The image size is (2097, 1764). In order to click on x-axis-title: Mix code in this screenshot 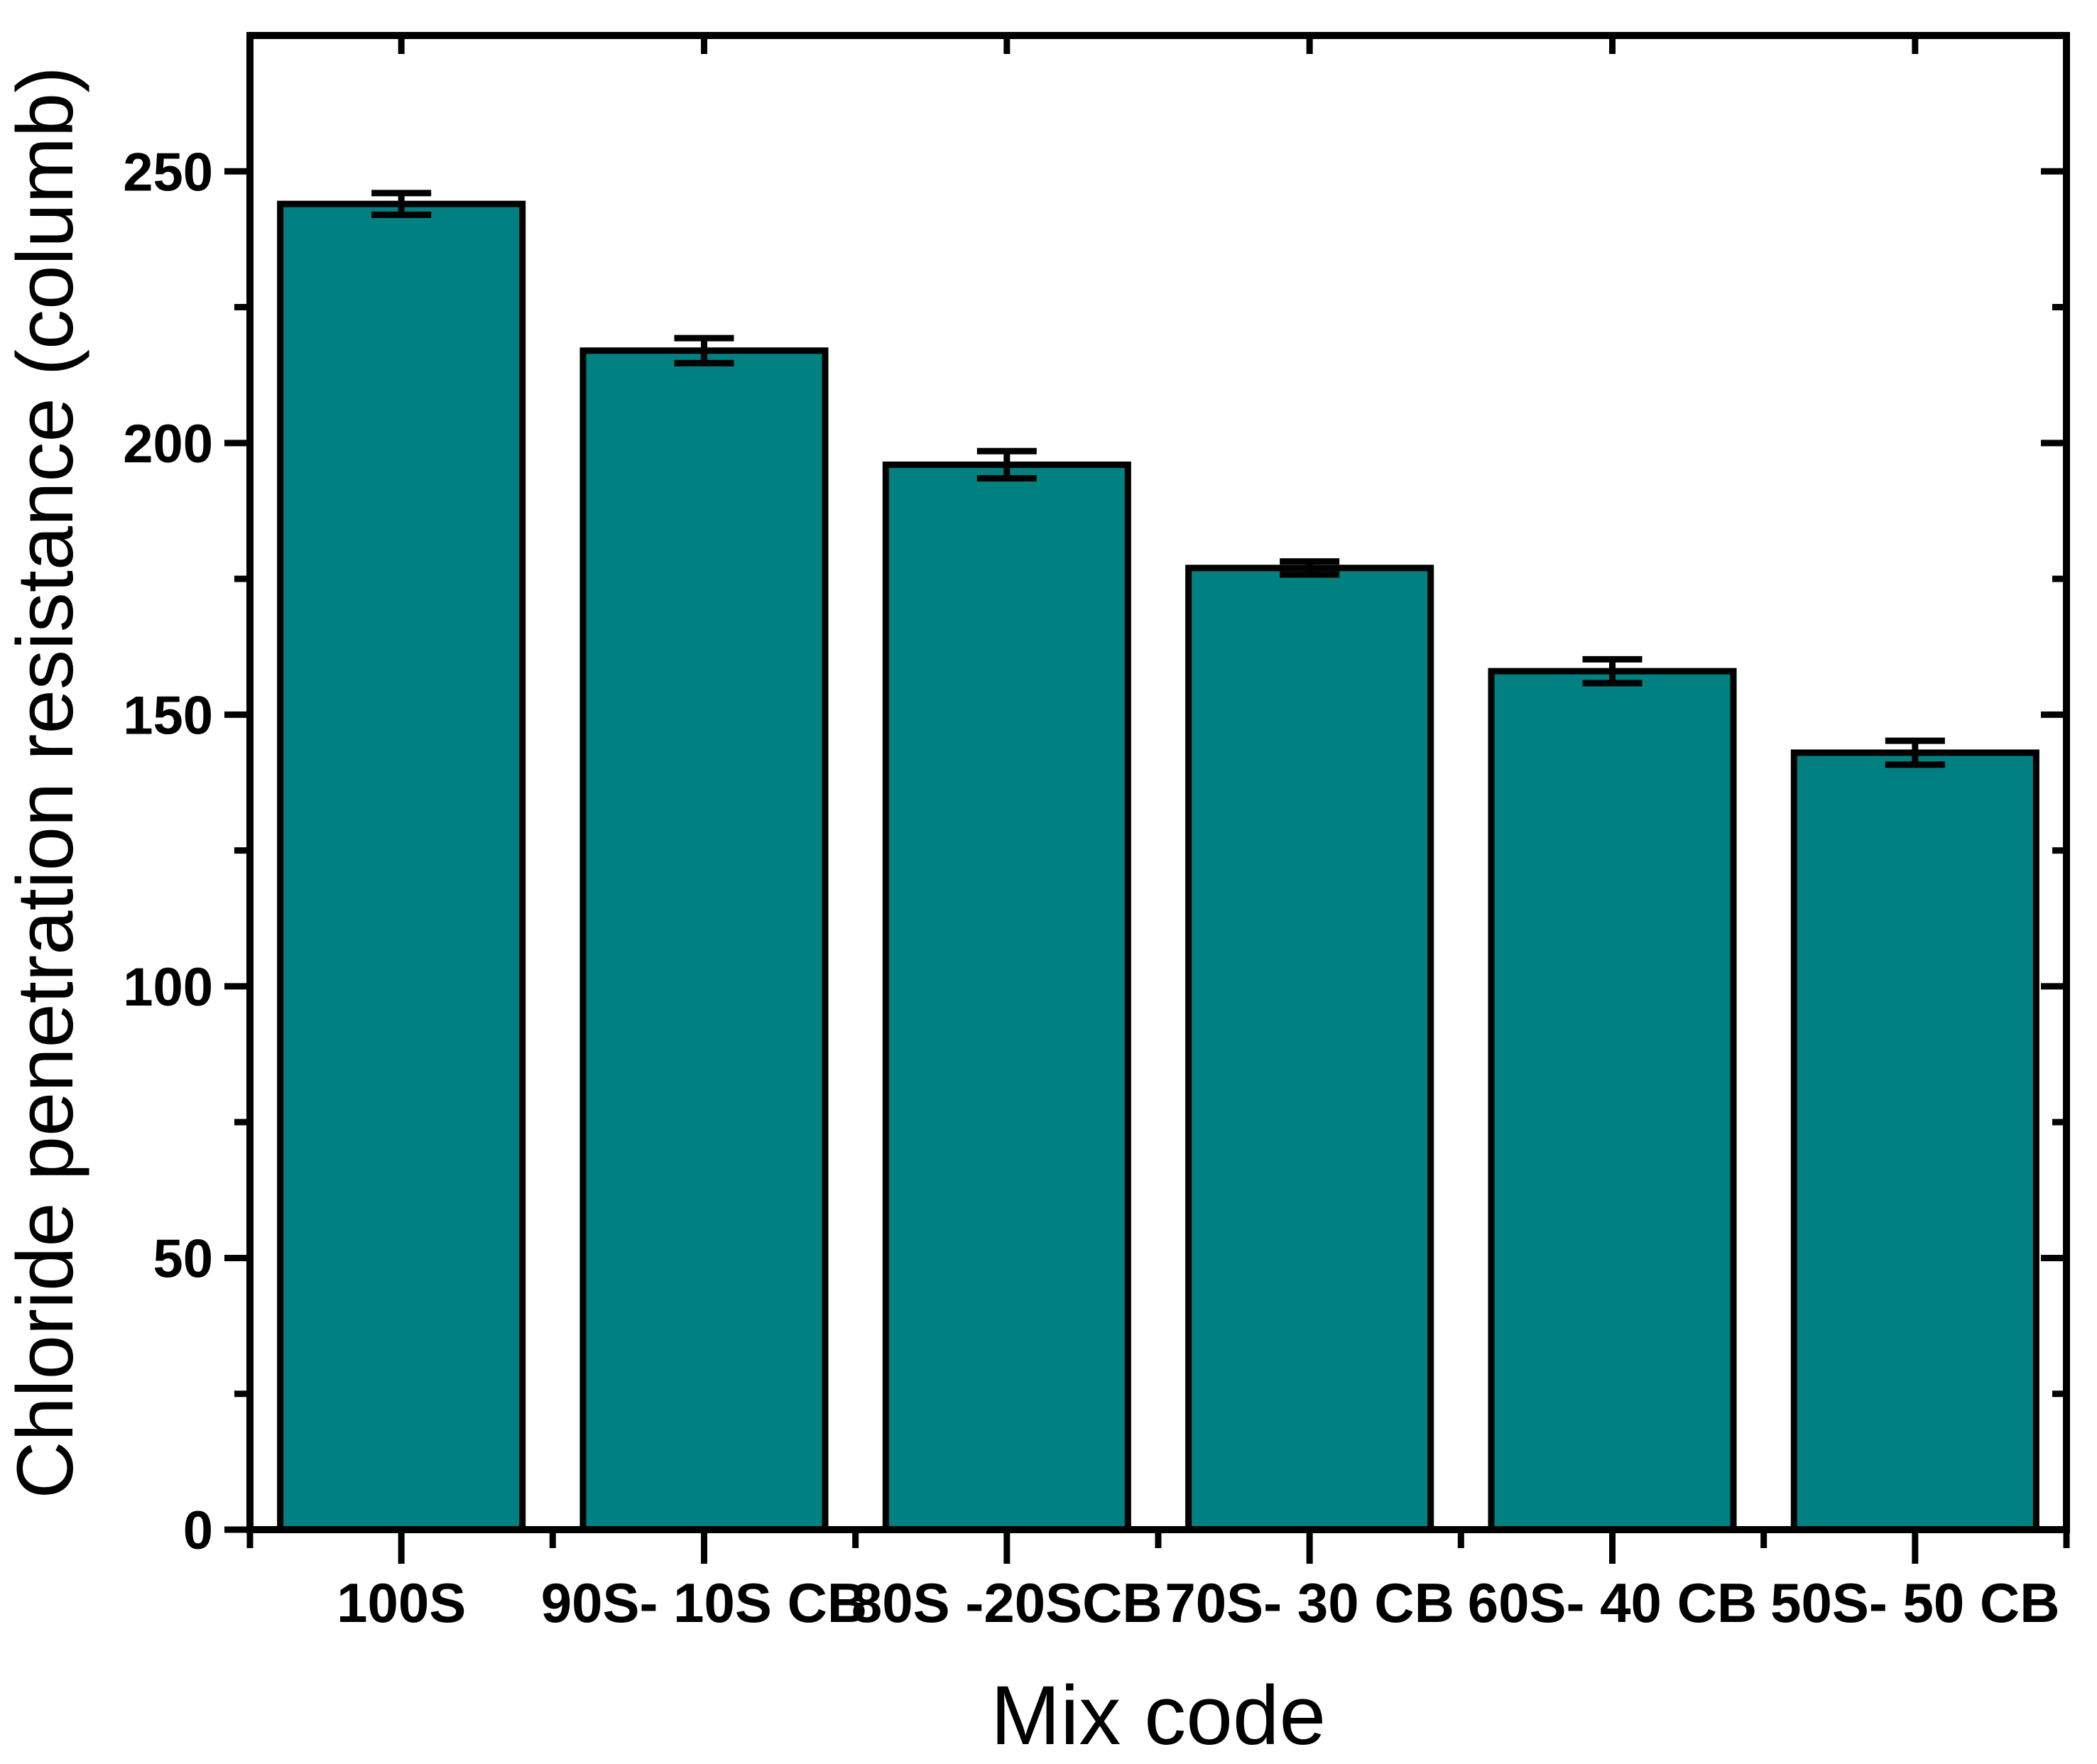, I will do `click(1158, 1716)`.